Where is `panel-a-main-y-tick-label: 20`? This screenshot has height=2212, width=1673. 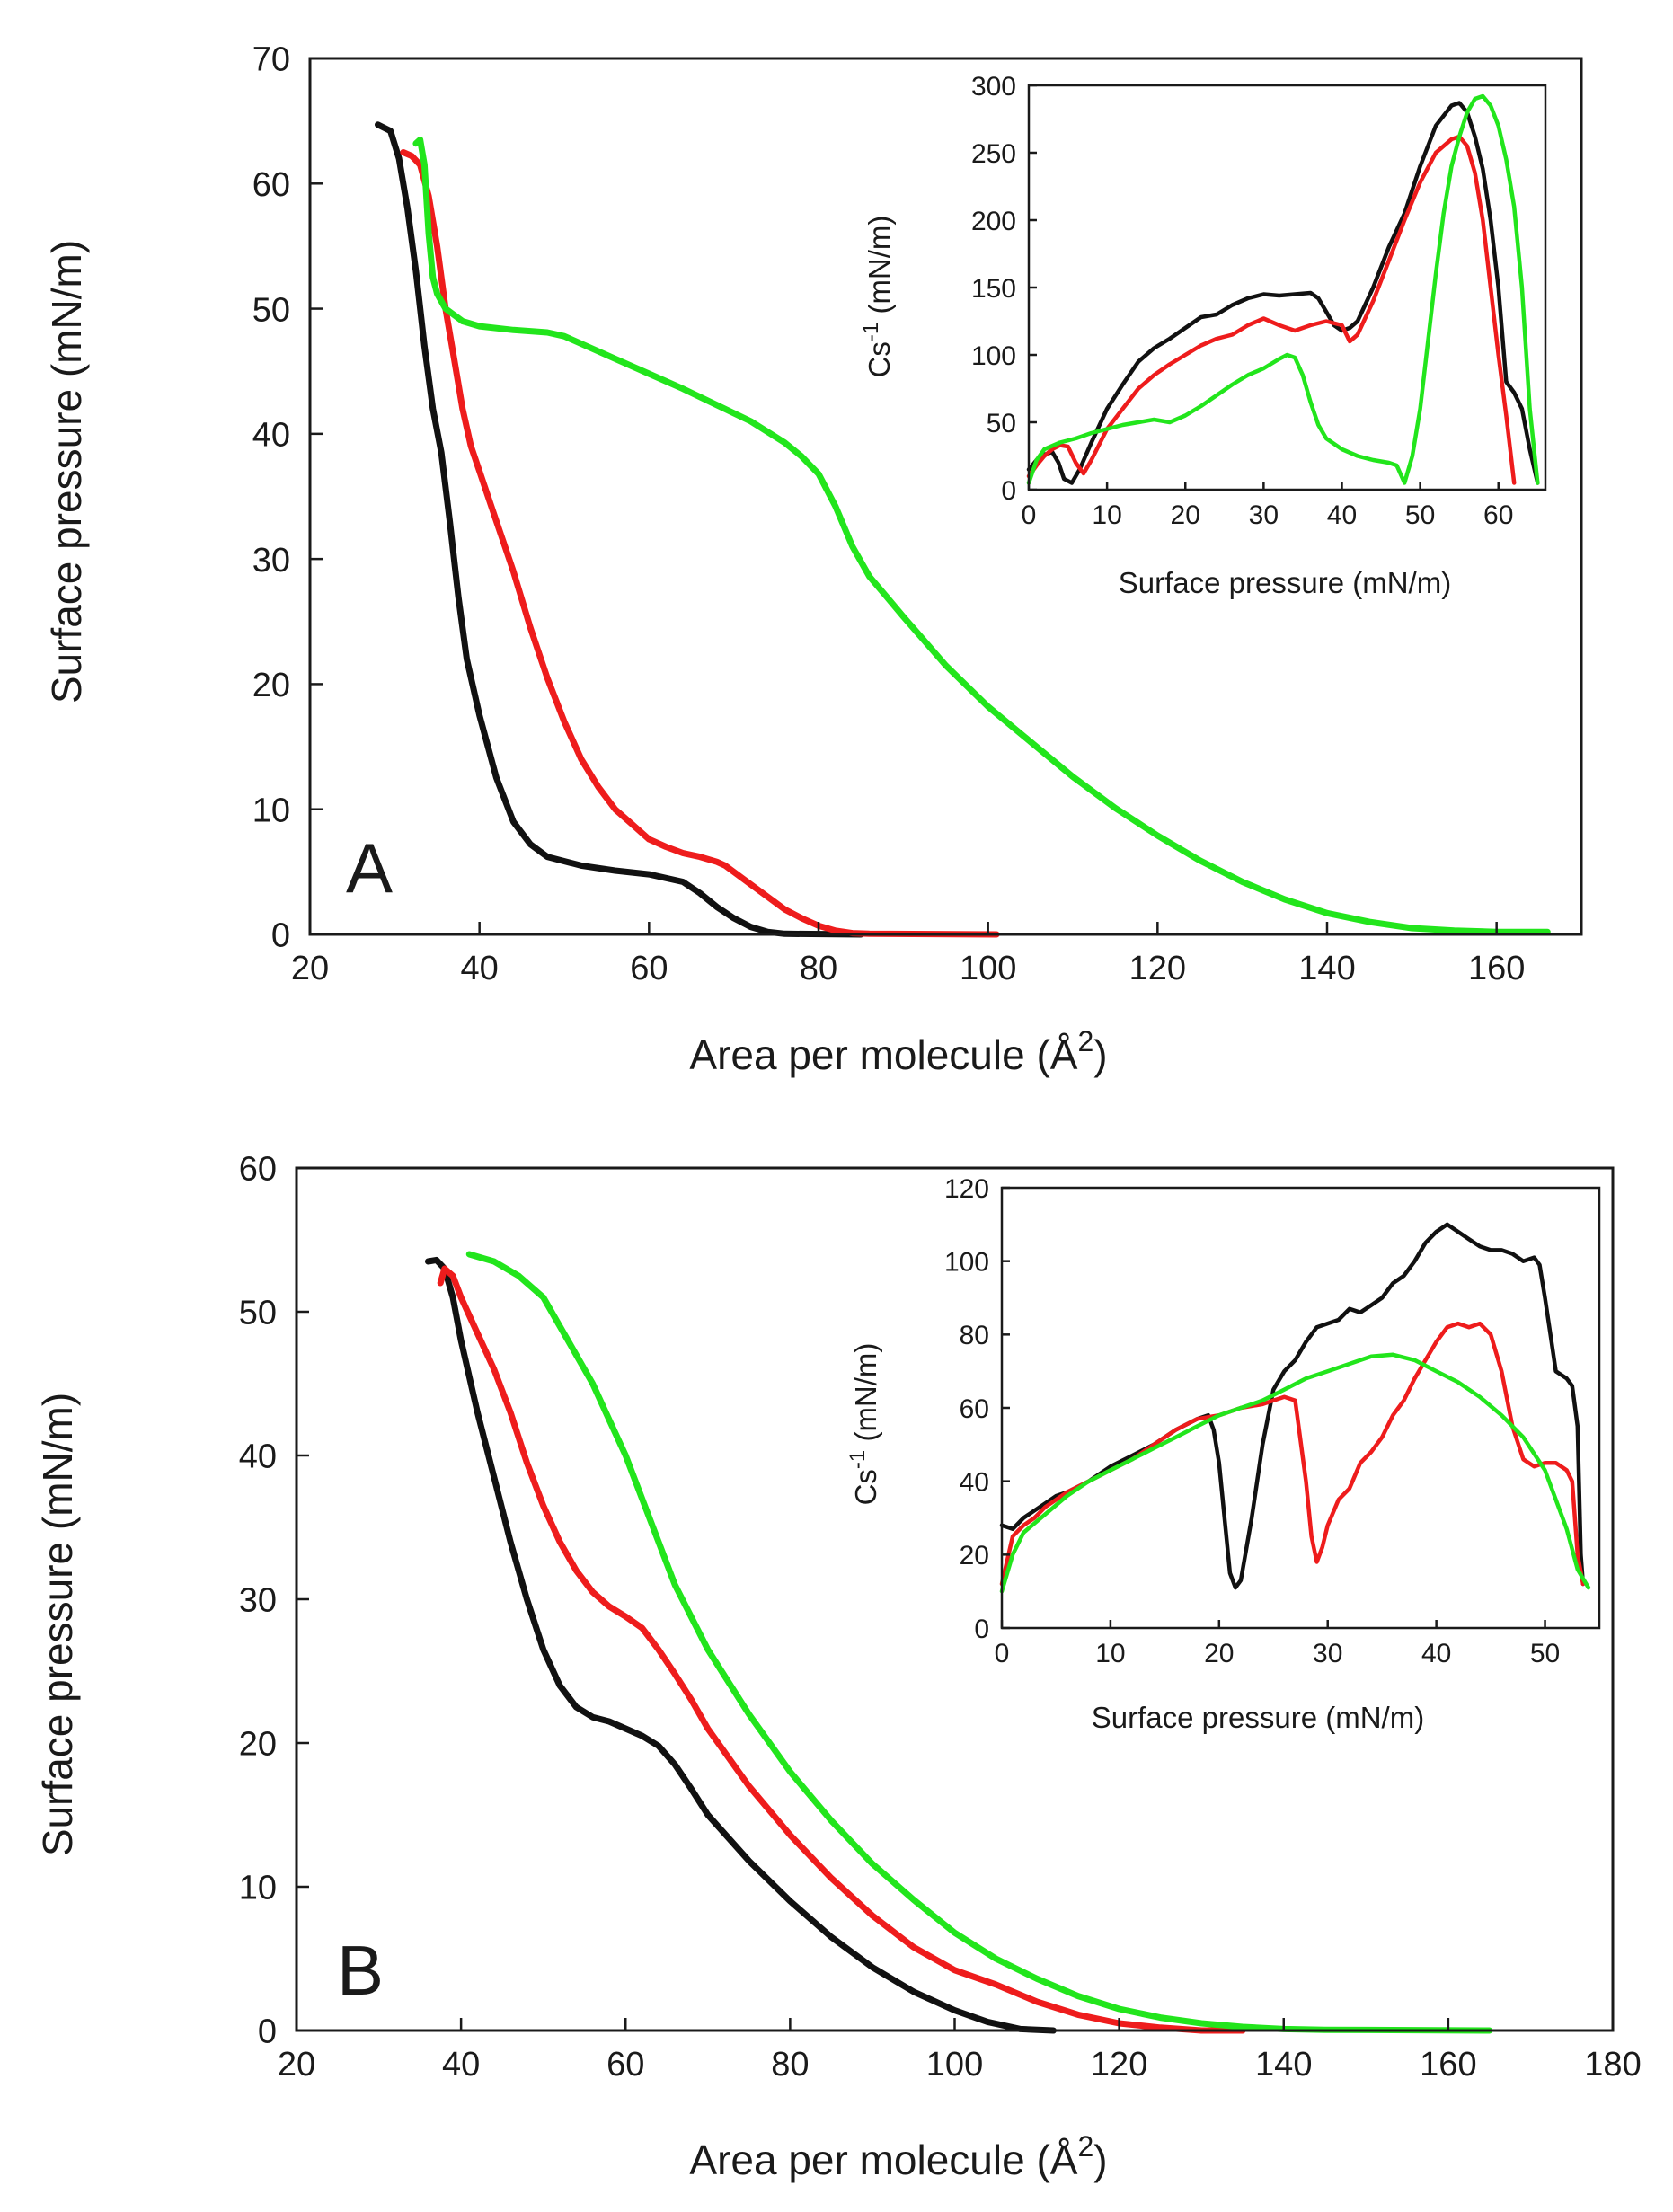 panel-a-main-y-tick-label: 20 is located at coordinates (271, 685).